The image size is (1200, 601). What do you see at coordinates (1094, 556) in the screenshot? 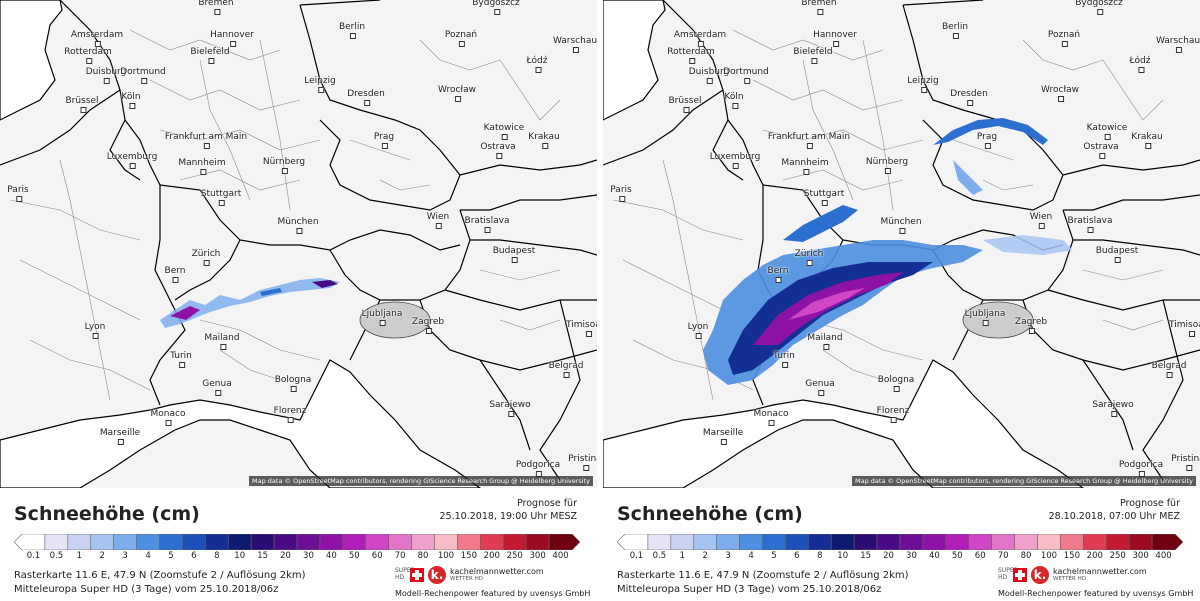
I see `colorbar-tick: 200` at bounding box center [1094, 556].